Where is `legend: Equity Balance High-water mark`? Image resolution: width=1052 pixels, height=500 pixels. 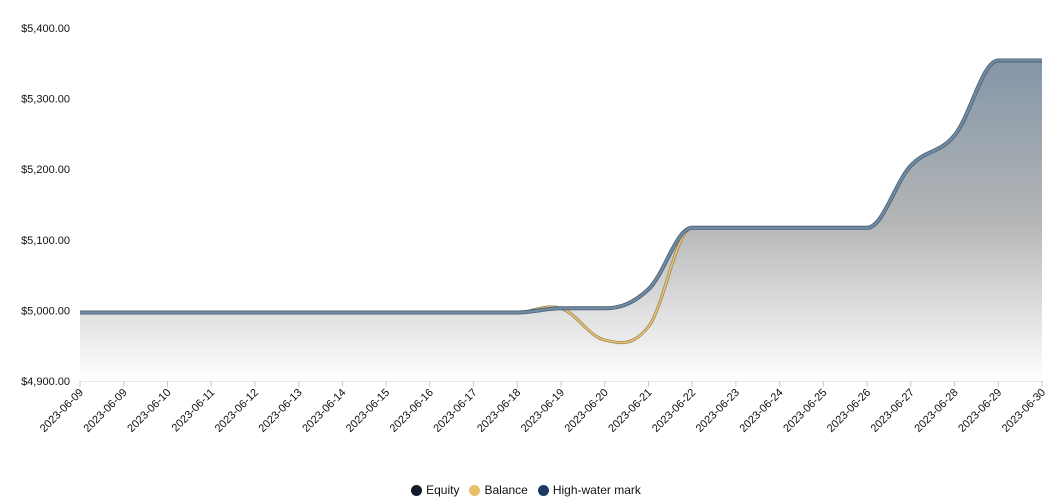
legend: Equity Balance High-water mark is located at coordinates (526, 490).